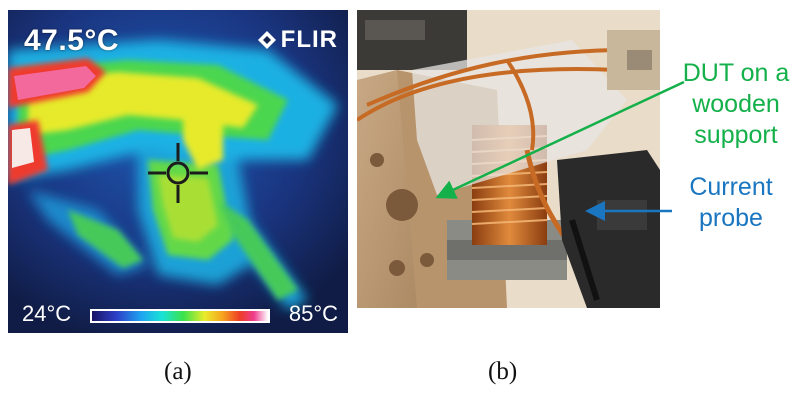 The height and width of the screenshot is (397, 803). Describe the element at coordinates (178, 371) in the screenshot. I see `caption-a: (a)` at that location.